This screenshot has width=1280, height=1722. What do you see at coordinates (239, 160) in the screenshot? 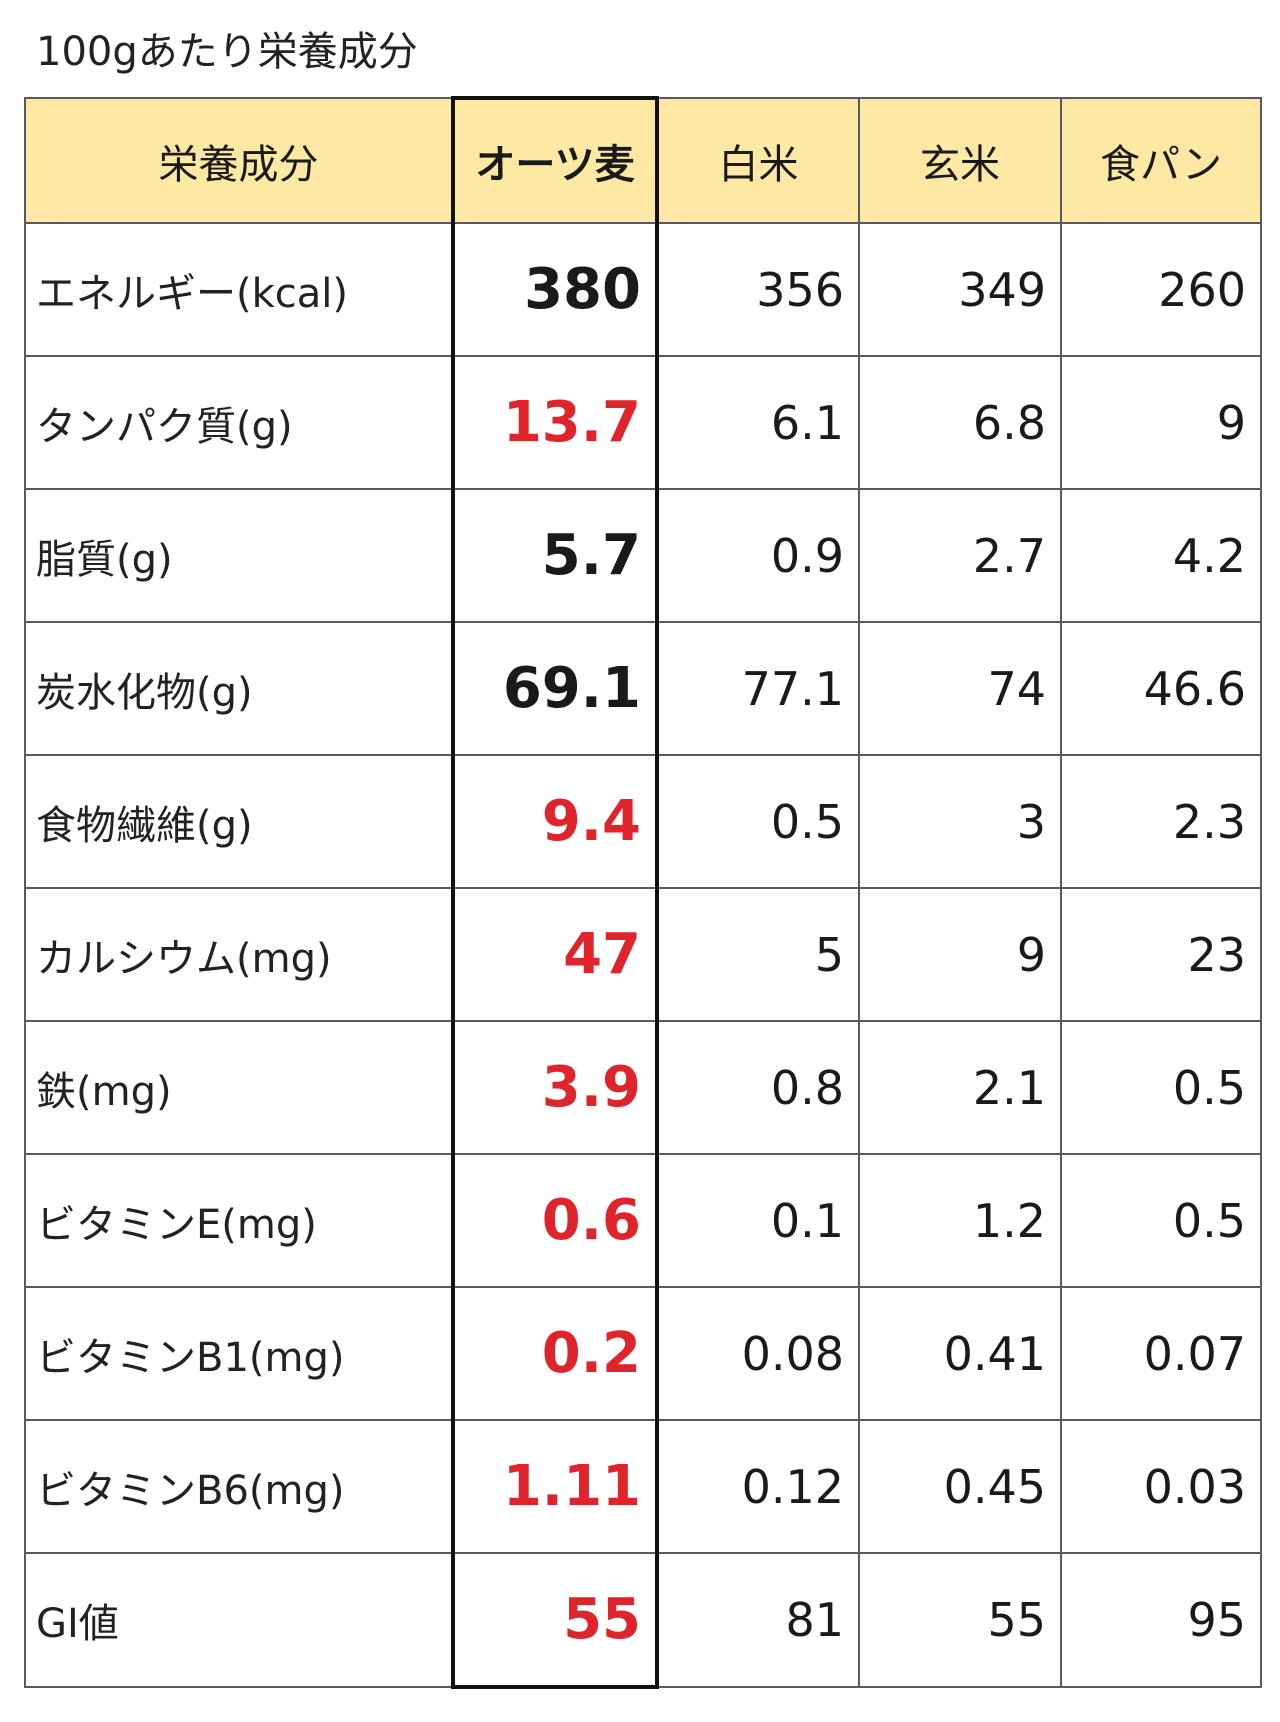
I see `column-header-nutrient: 栄養成分` at bounding box center [239, 160].